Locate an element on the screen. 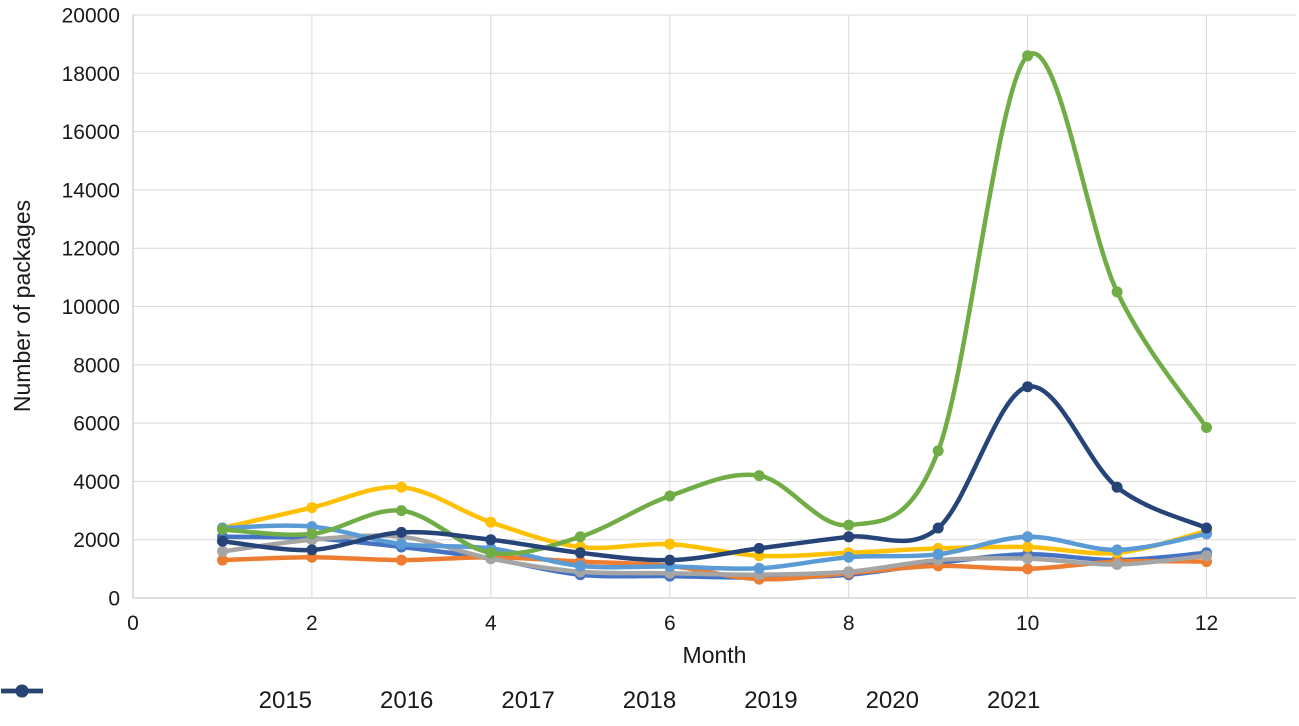  x-tick-label: 0 is located at coordinates (133, 623).